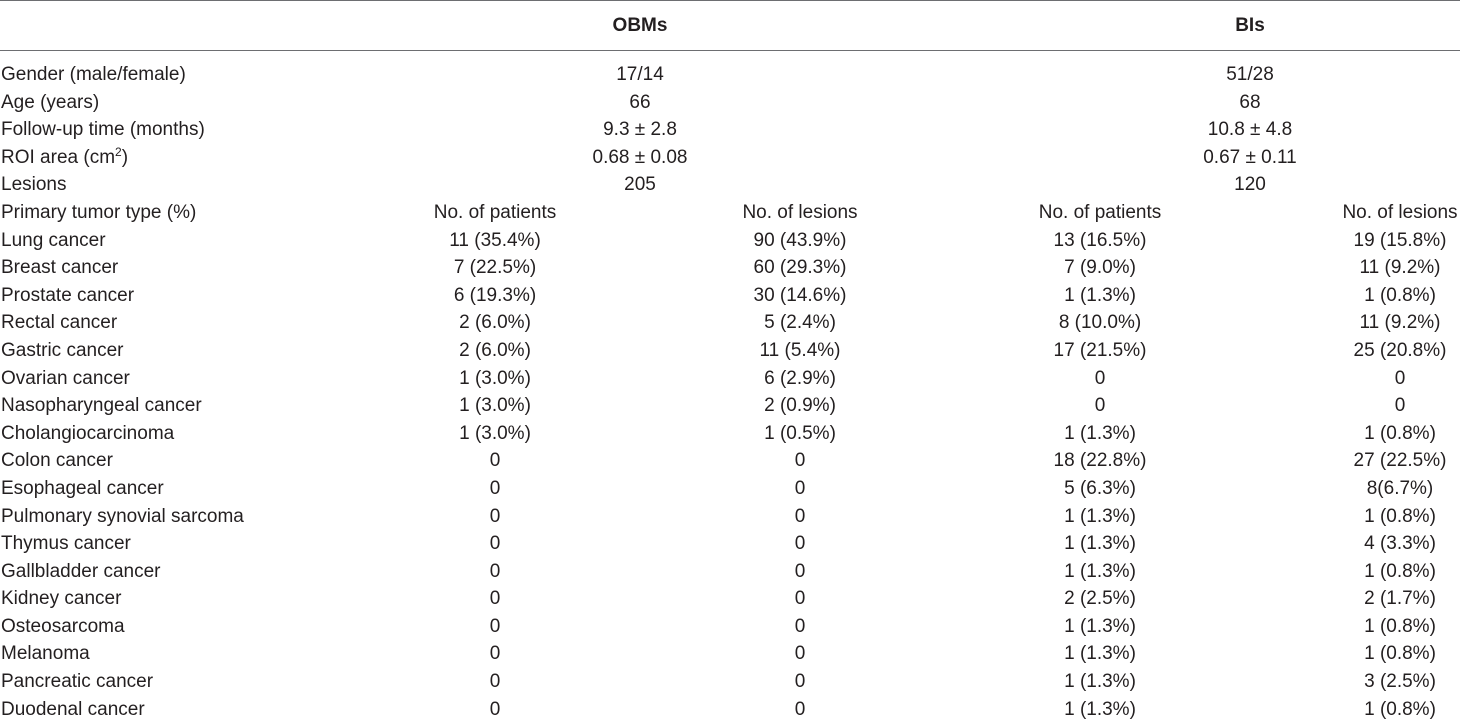 The width and height of the screenshot is (1460, 723). What do you see at coordinates (62, 350) in the screenshot?
I see `tumor-type-label: Gastric cancer` at bounding box center [62, 350].